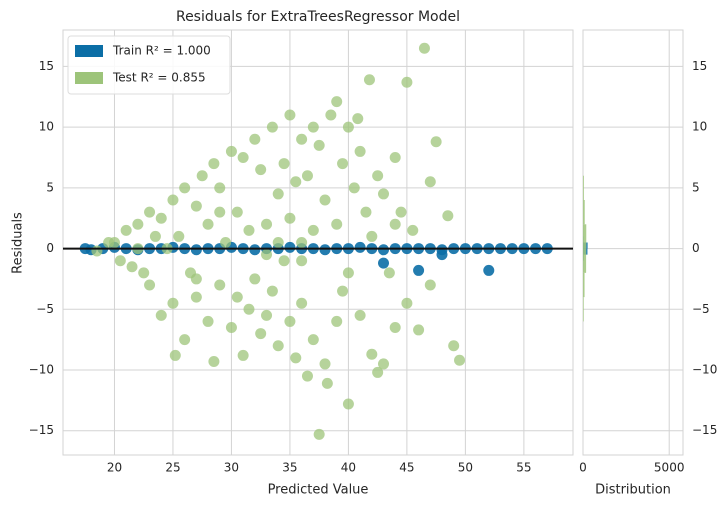  What do you see at coordinates (114, 468) in the screenshot?
I see `x-tick-label: 20` at bounding box center [114, 468].